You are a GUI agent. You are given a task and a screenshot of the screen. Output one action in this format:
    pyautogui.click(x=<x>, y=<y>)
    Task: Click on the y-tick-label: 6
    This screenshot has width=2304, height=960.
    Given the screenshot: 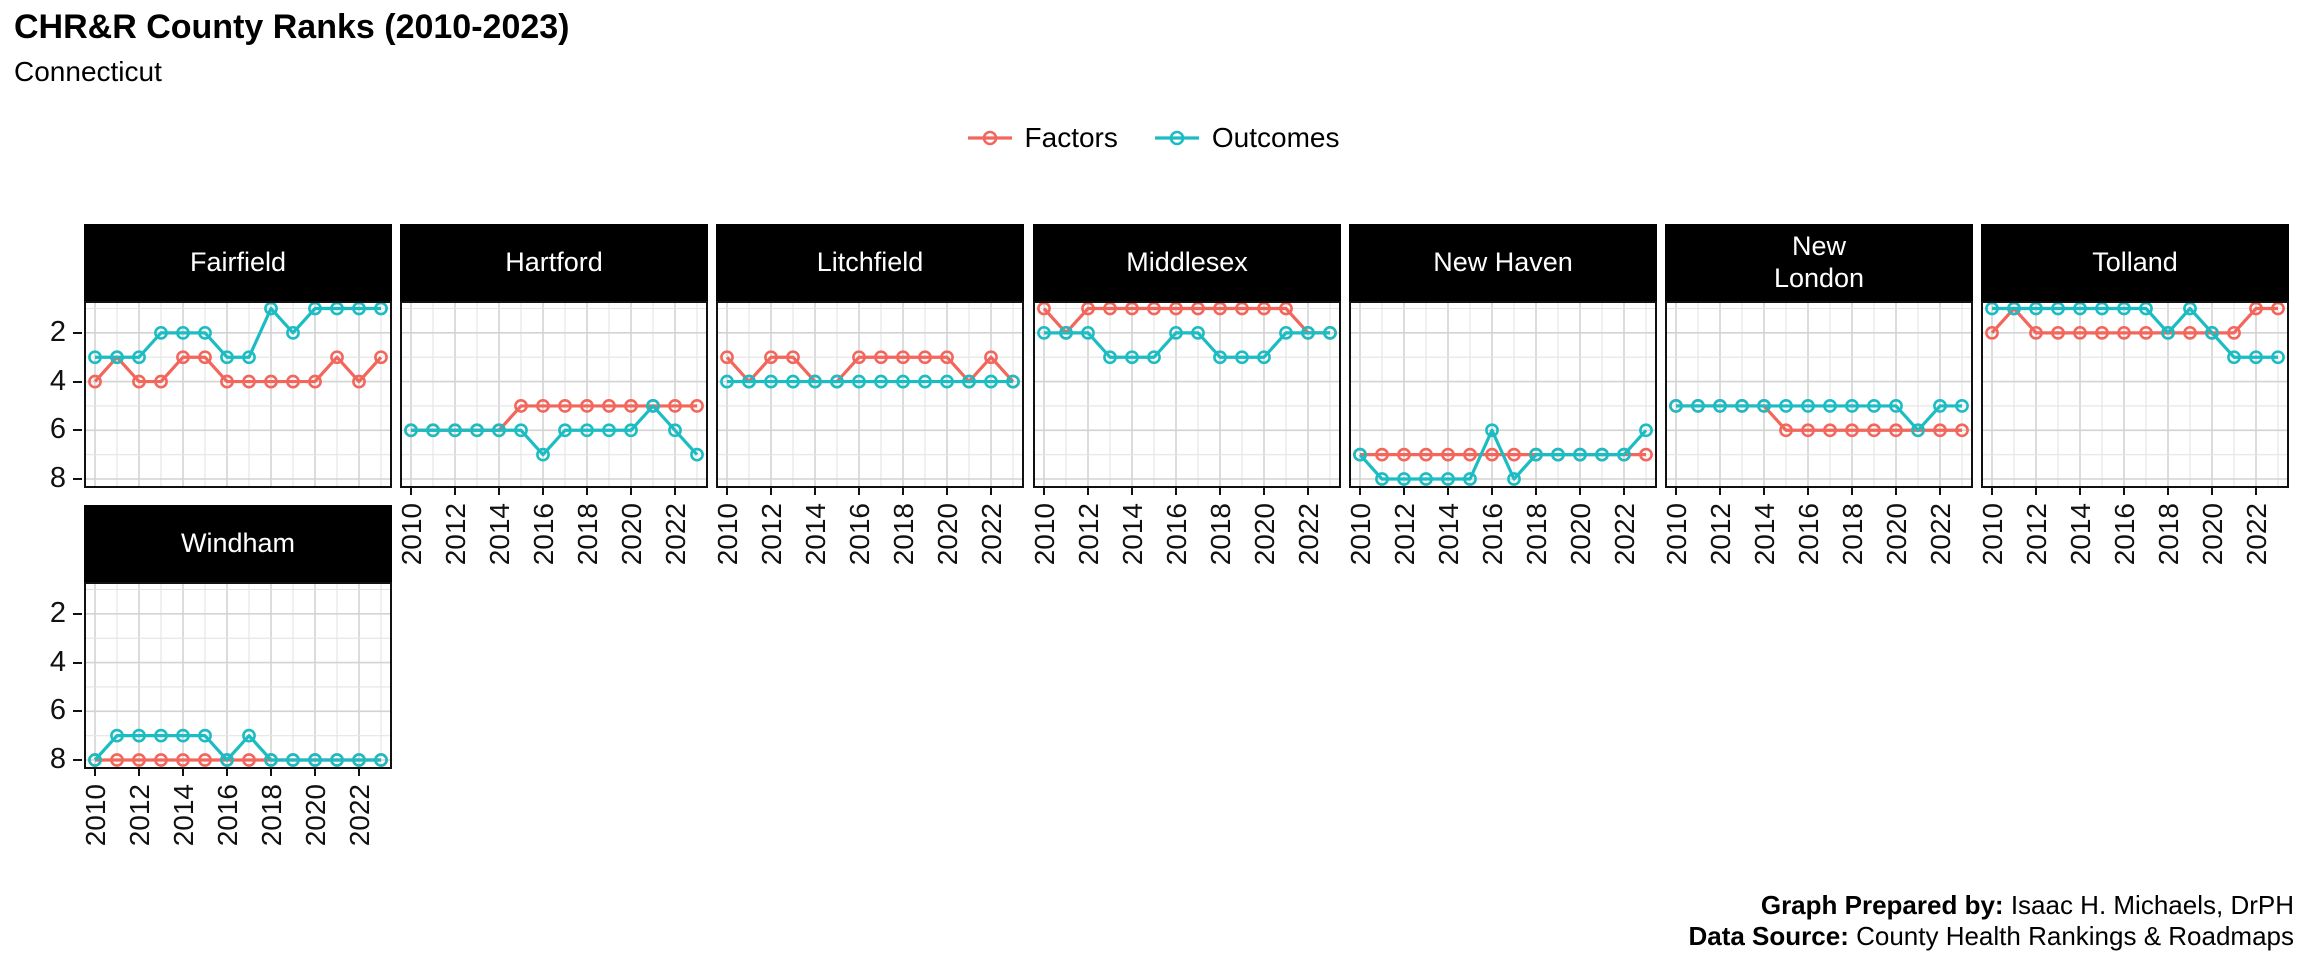 What is the action you would take?
    pyautogui.click(x=57, y=429)
    